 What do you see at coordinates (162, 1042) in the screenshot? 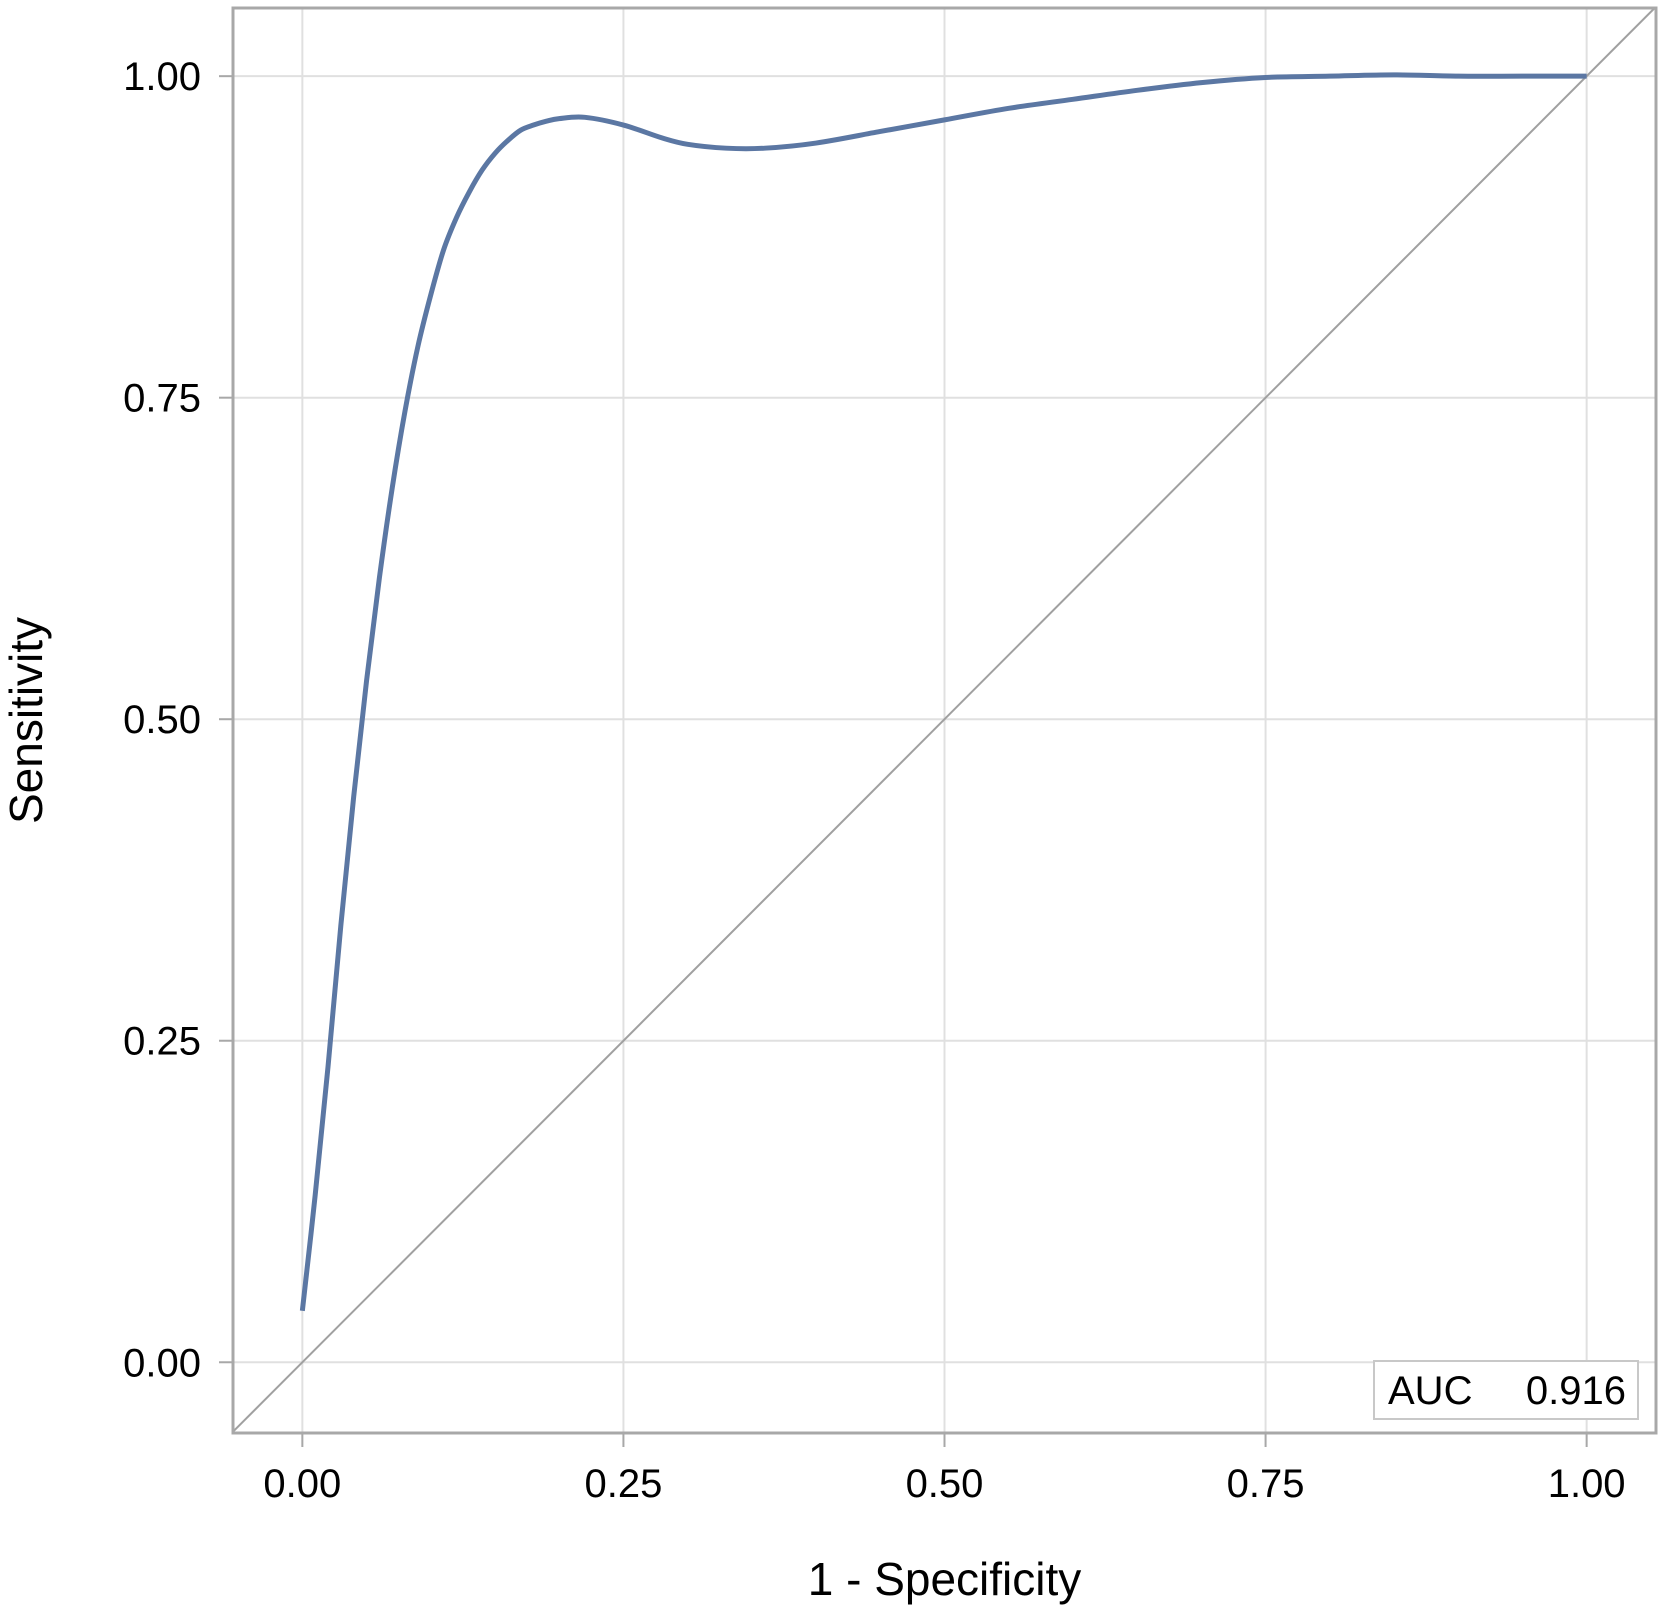
I see `y-tick-label: 0.25` at bounding box center [162, 1042].